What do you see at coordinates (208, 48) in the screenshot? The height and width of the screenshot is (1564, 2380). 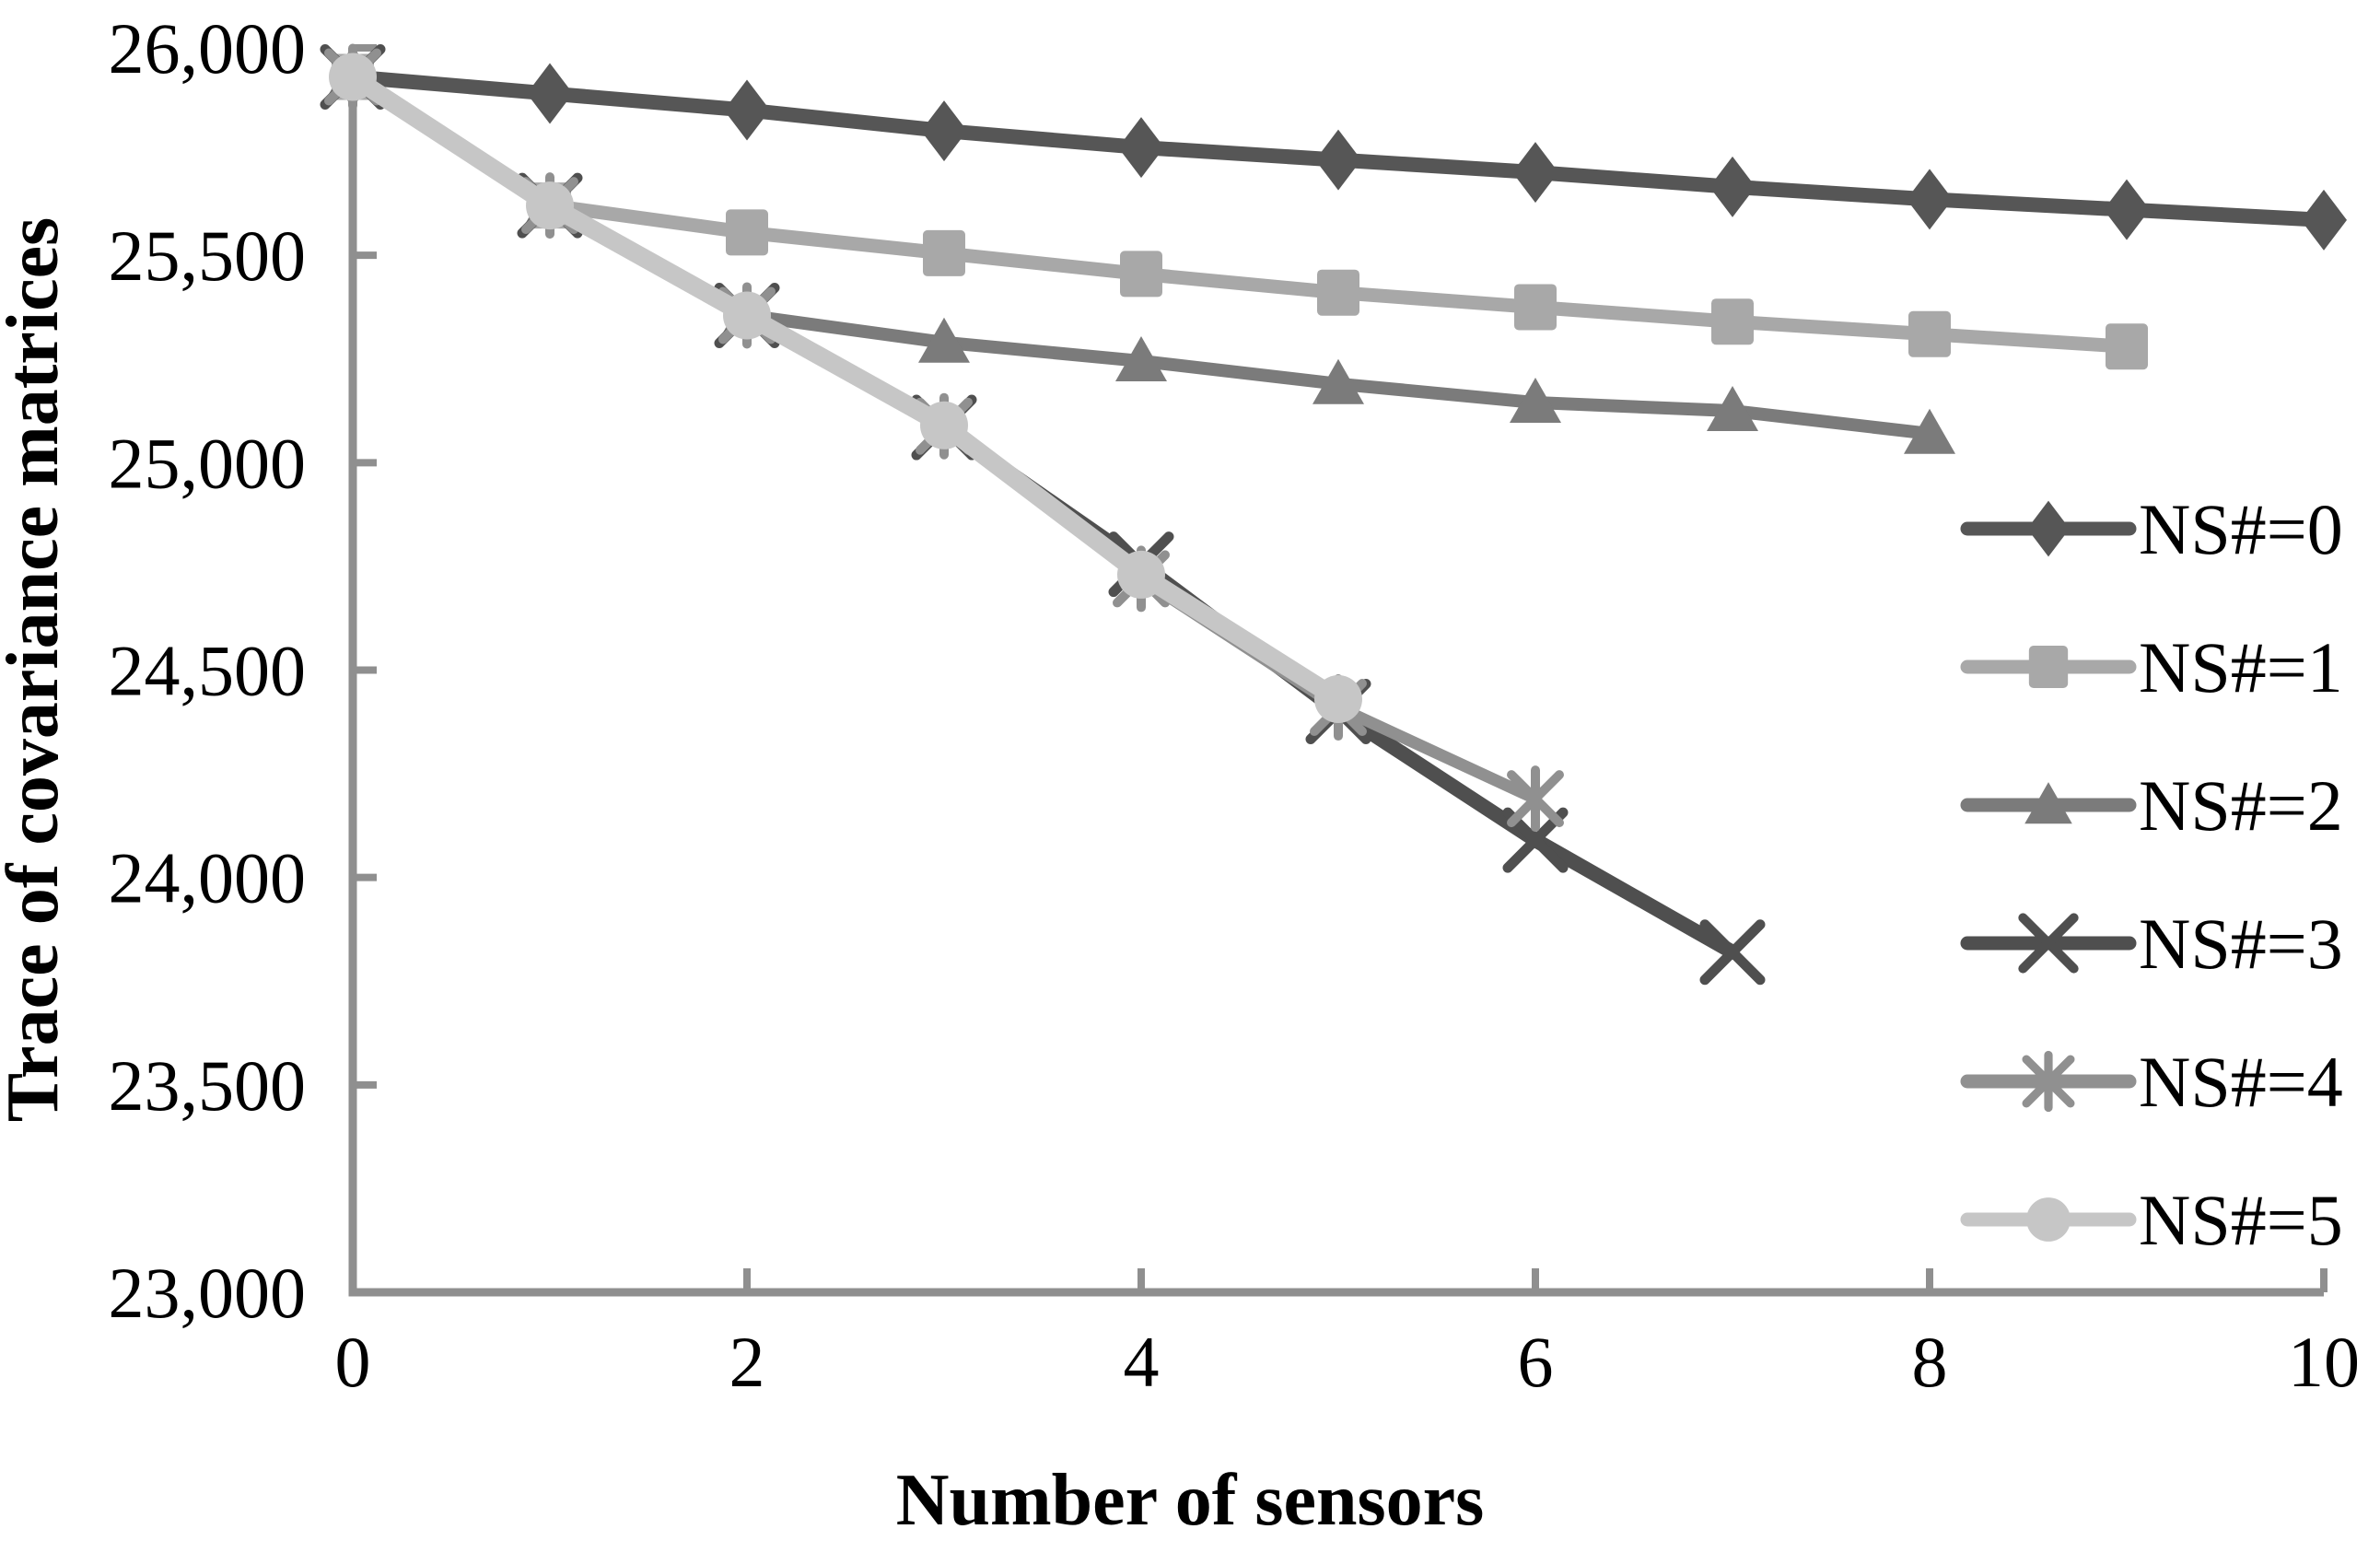 I see `y-tick-label: 26,000` at bounding box center [208, 48].